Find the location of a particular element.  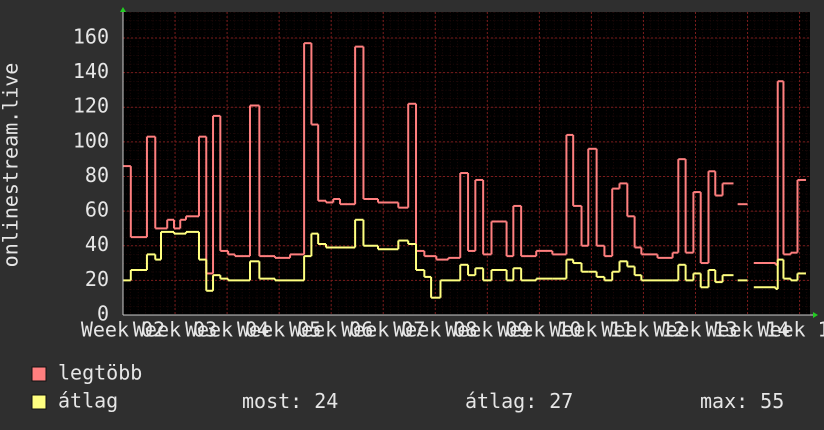

y-tick-label: 20 is located at coordinates (97, 279).